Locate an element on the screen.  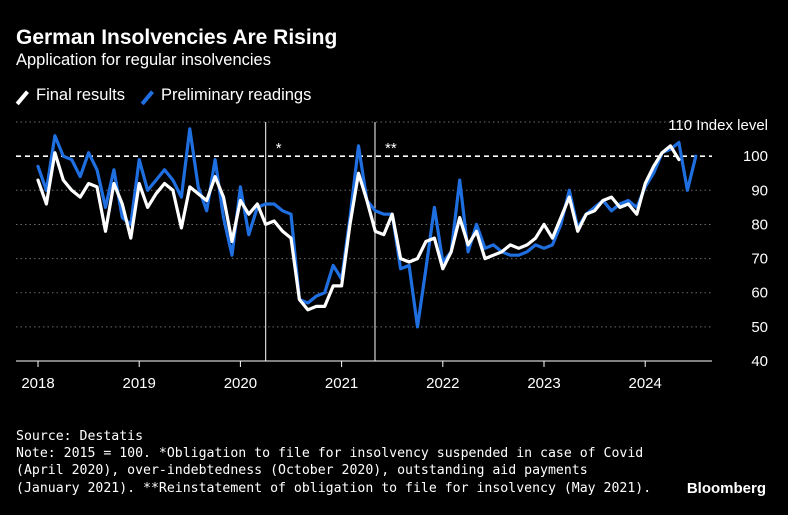
y-tick-label-90: 90 is located at coordinates (759, 190).